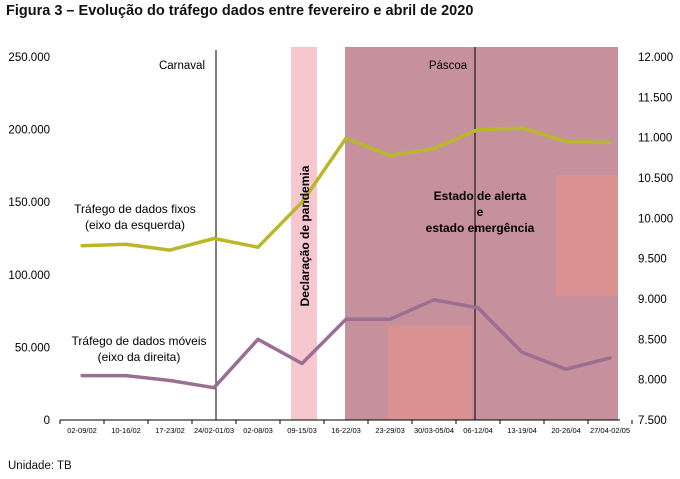 The image size is (680, 479). What do you see at coordinates (480, 228) in the screenshot?
I see `emergency-label-line3: estado emergência` at bounding box center [480, 228].